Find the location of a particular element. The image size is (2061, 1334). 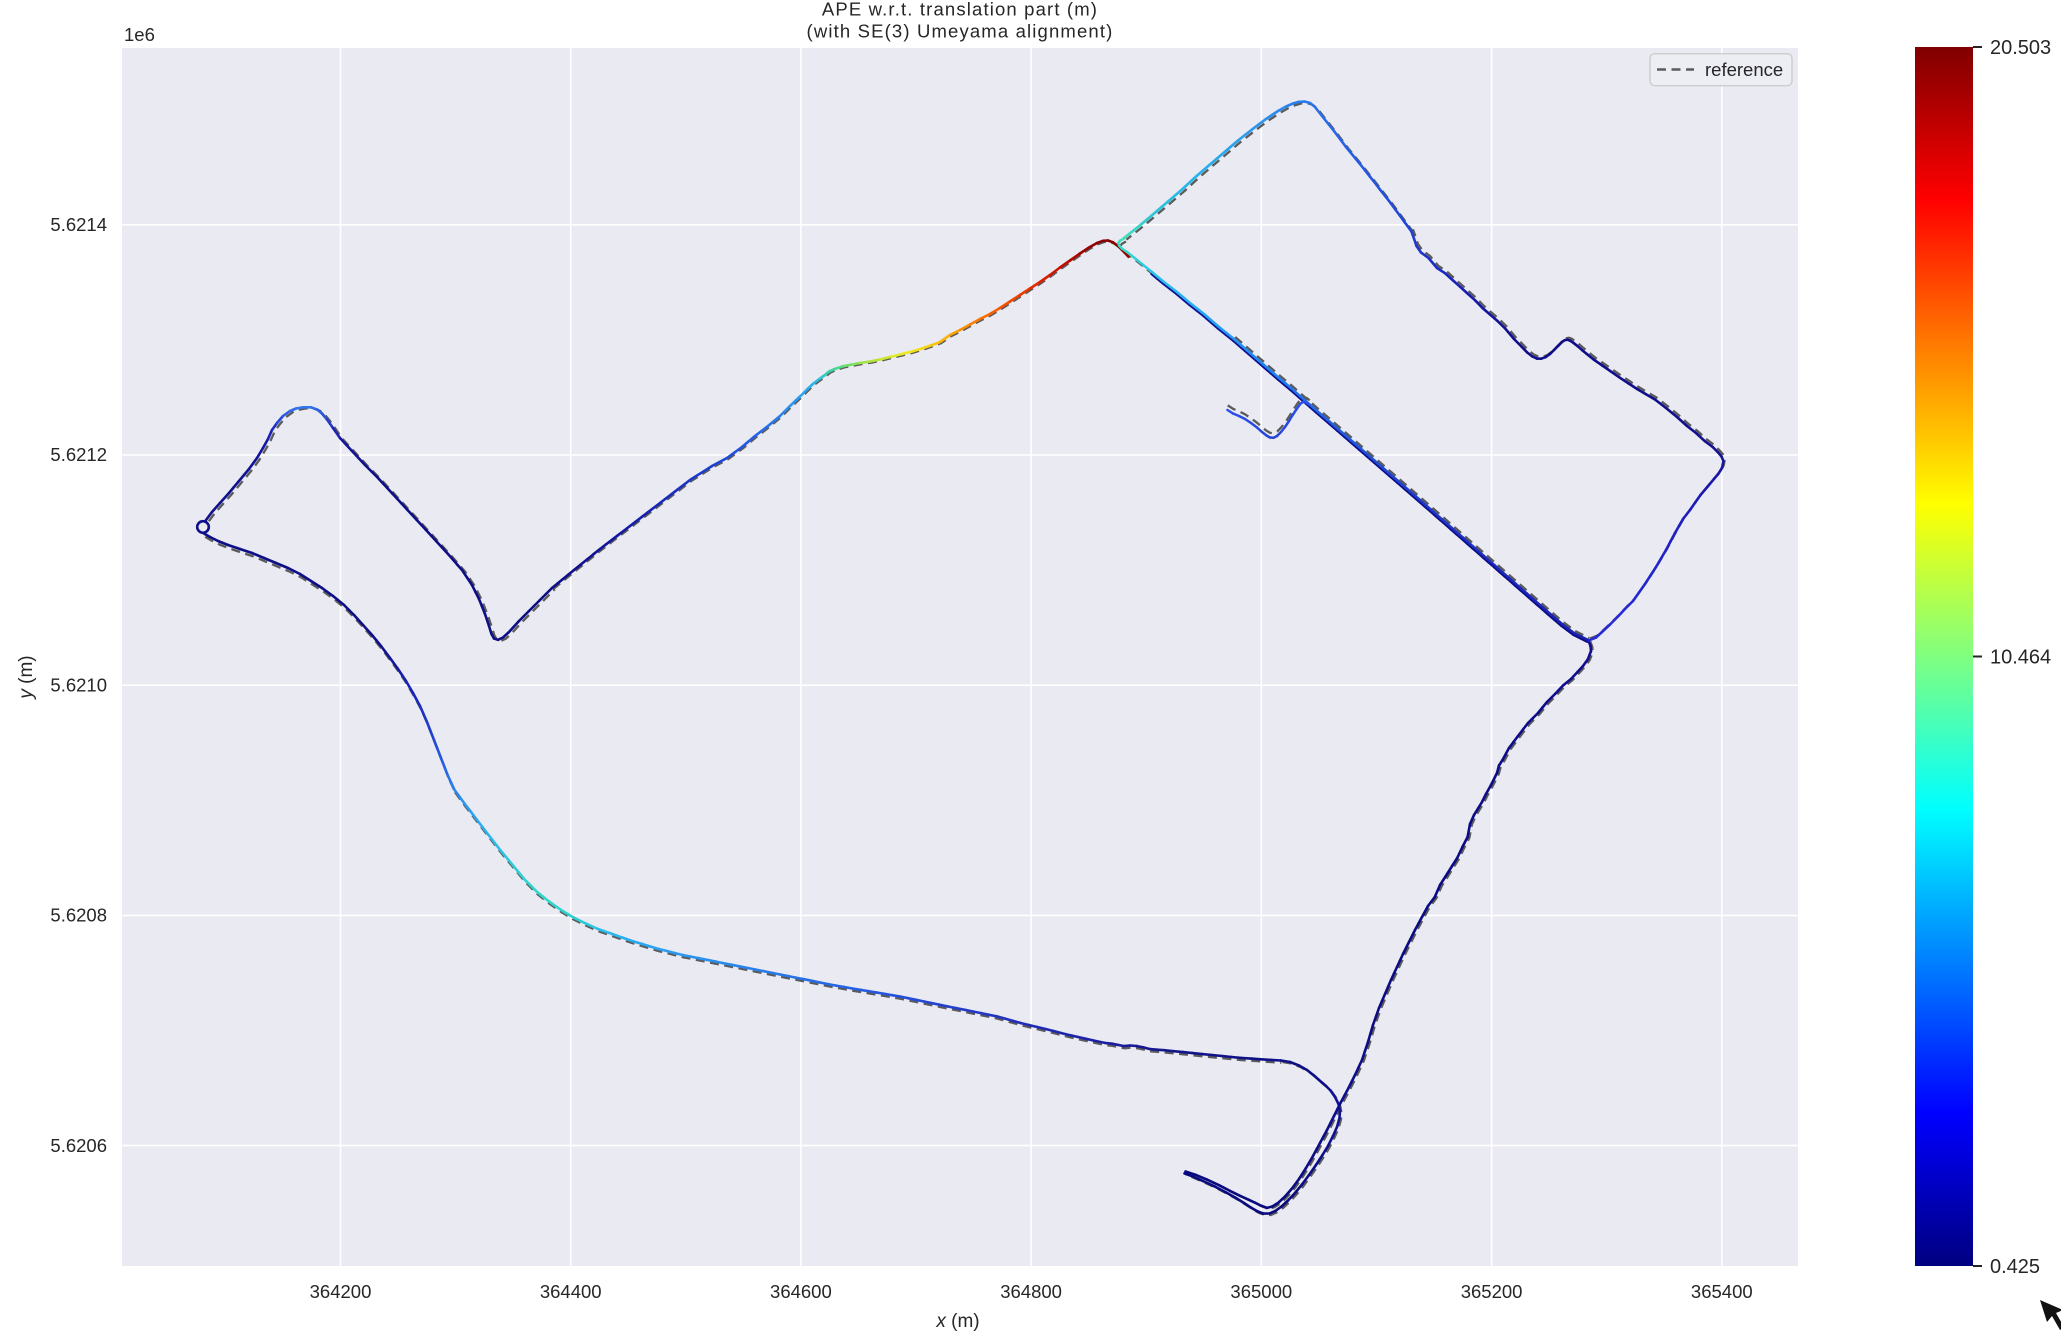

svg-text: 0.425 is located at coordinates (2015, 1267).